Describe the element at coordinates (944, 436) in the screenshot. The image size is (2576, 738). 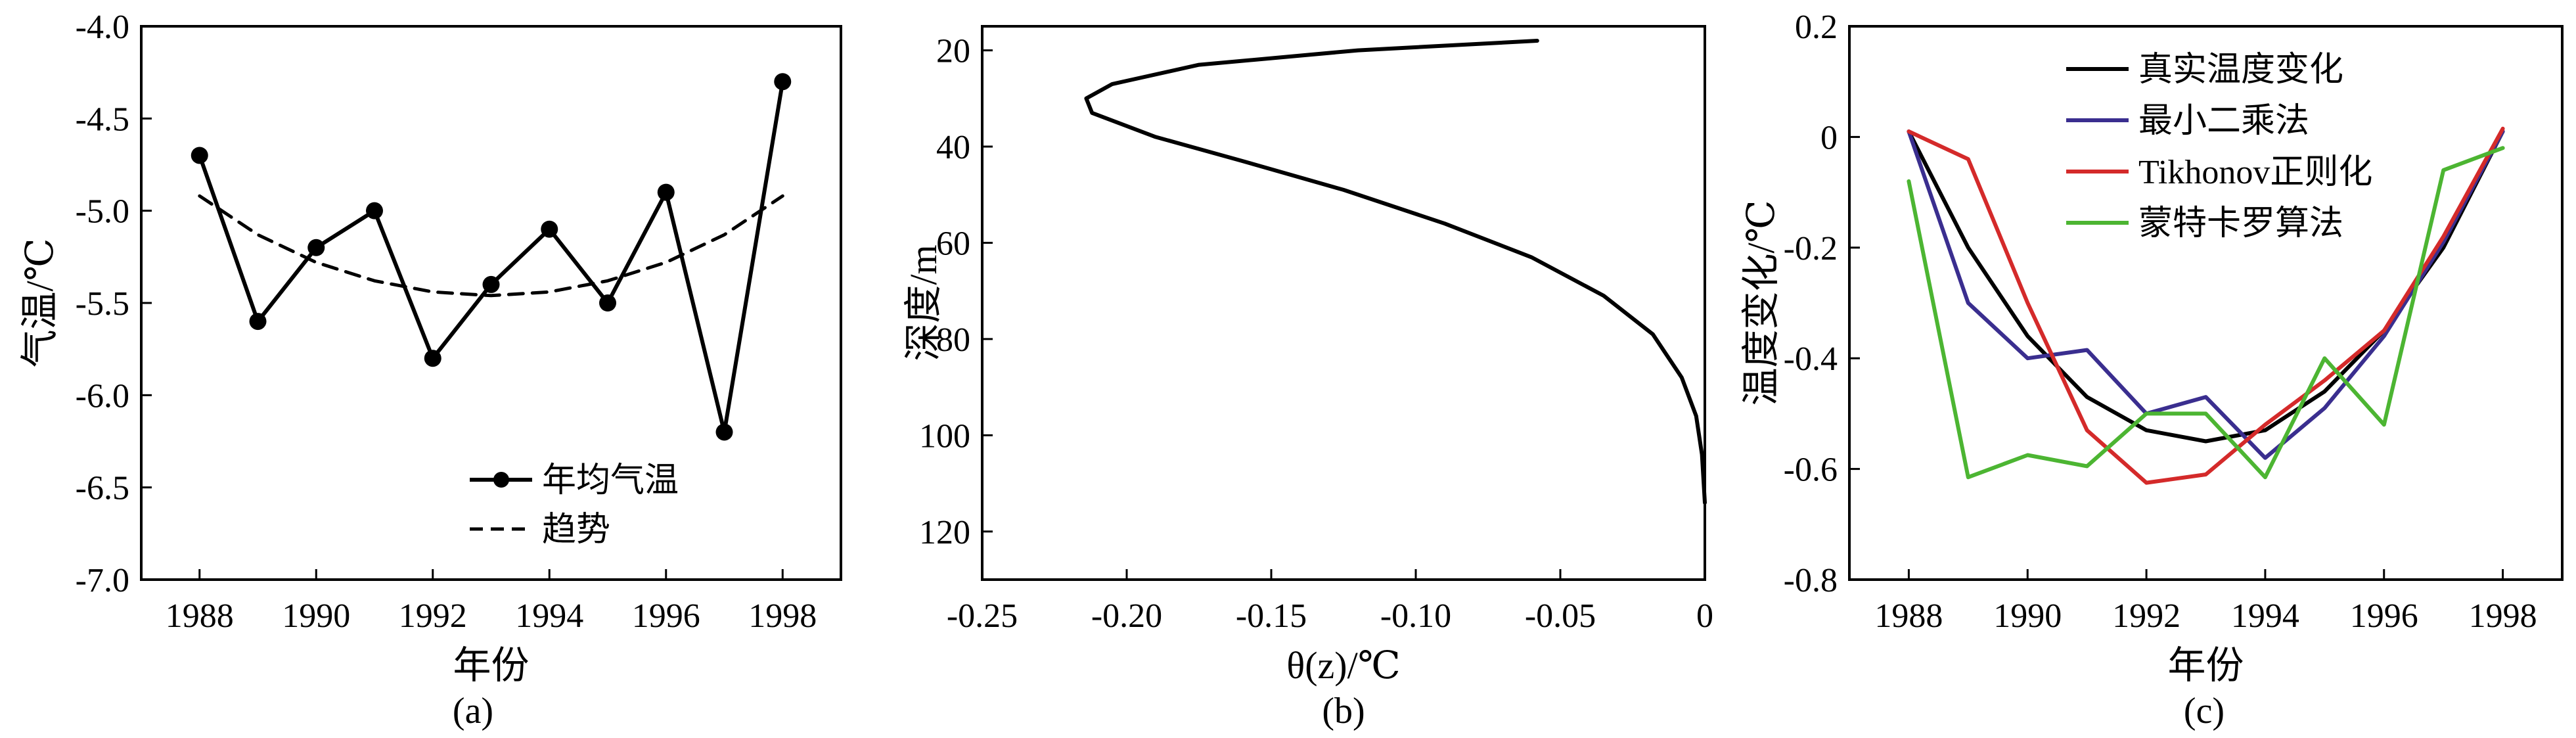
I see `y-tick-label: 100` at that location.